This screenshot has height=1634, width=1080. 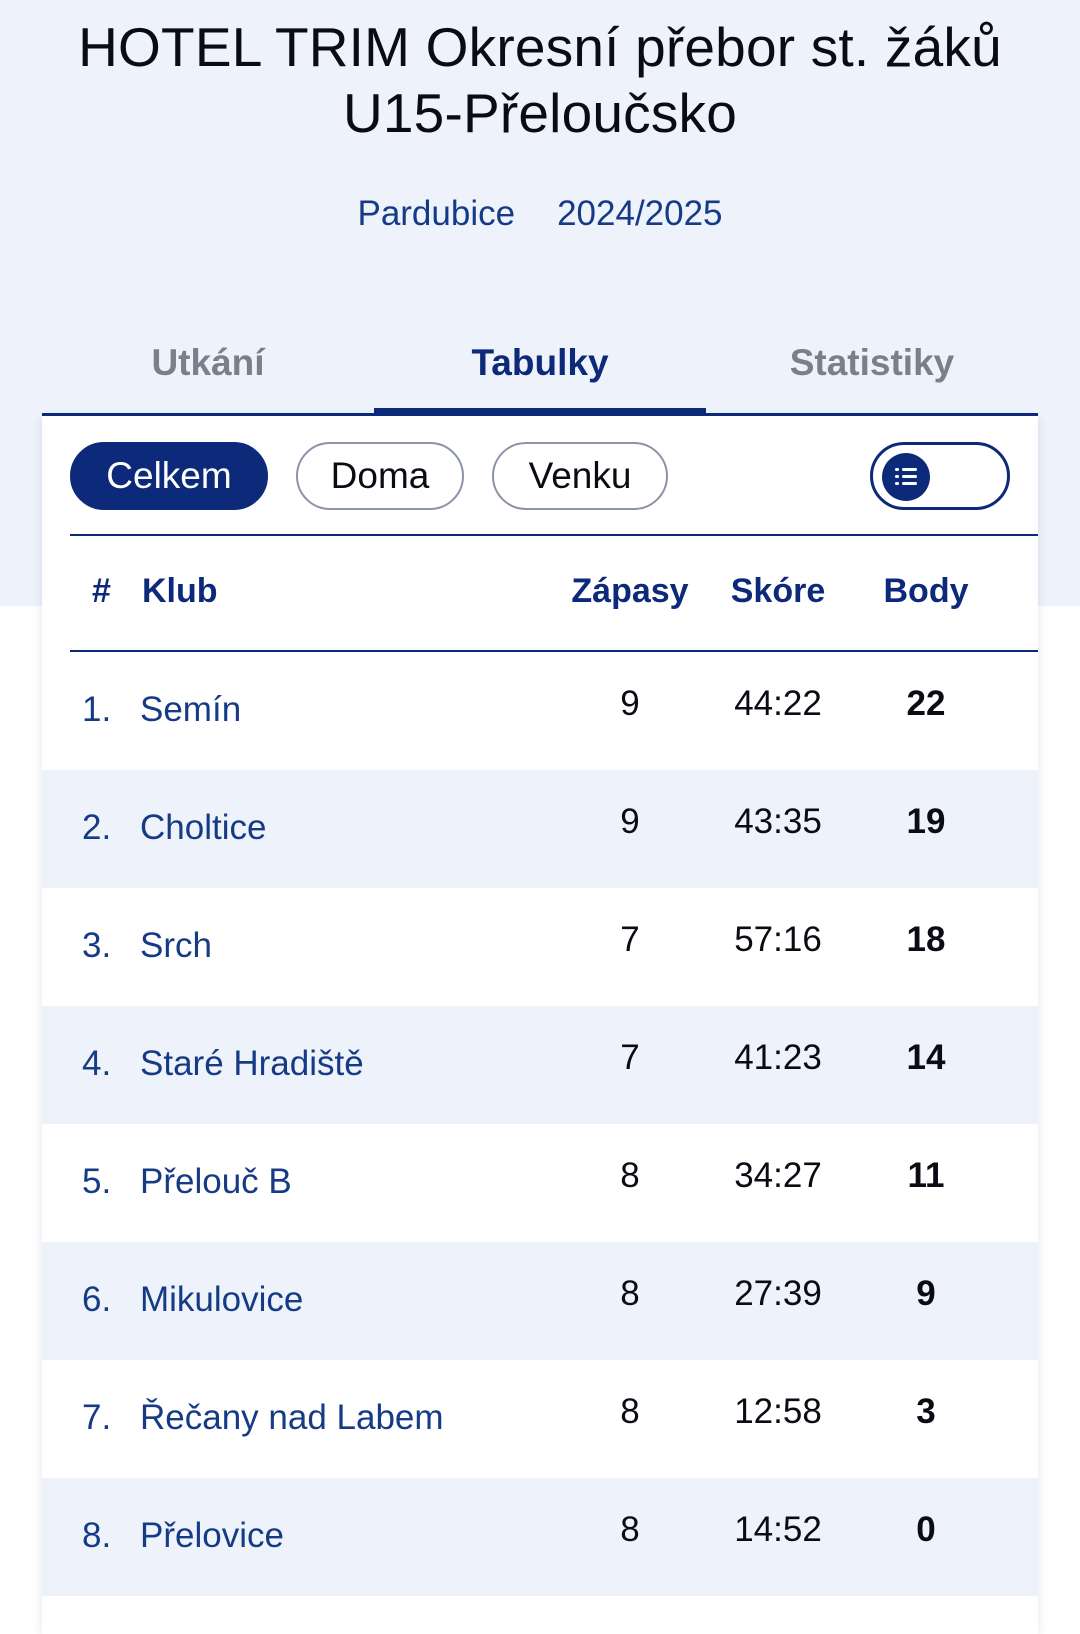 What do you see at coordinates (778, 1057) in the screenshot?
I see `row-score: 41:23` at bounding box center [778, 1057].